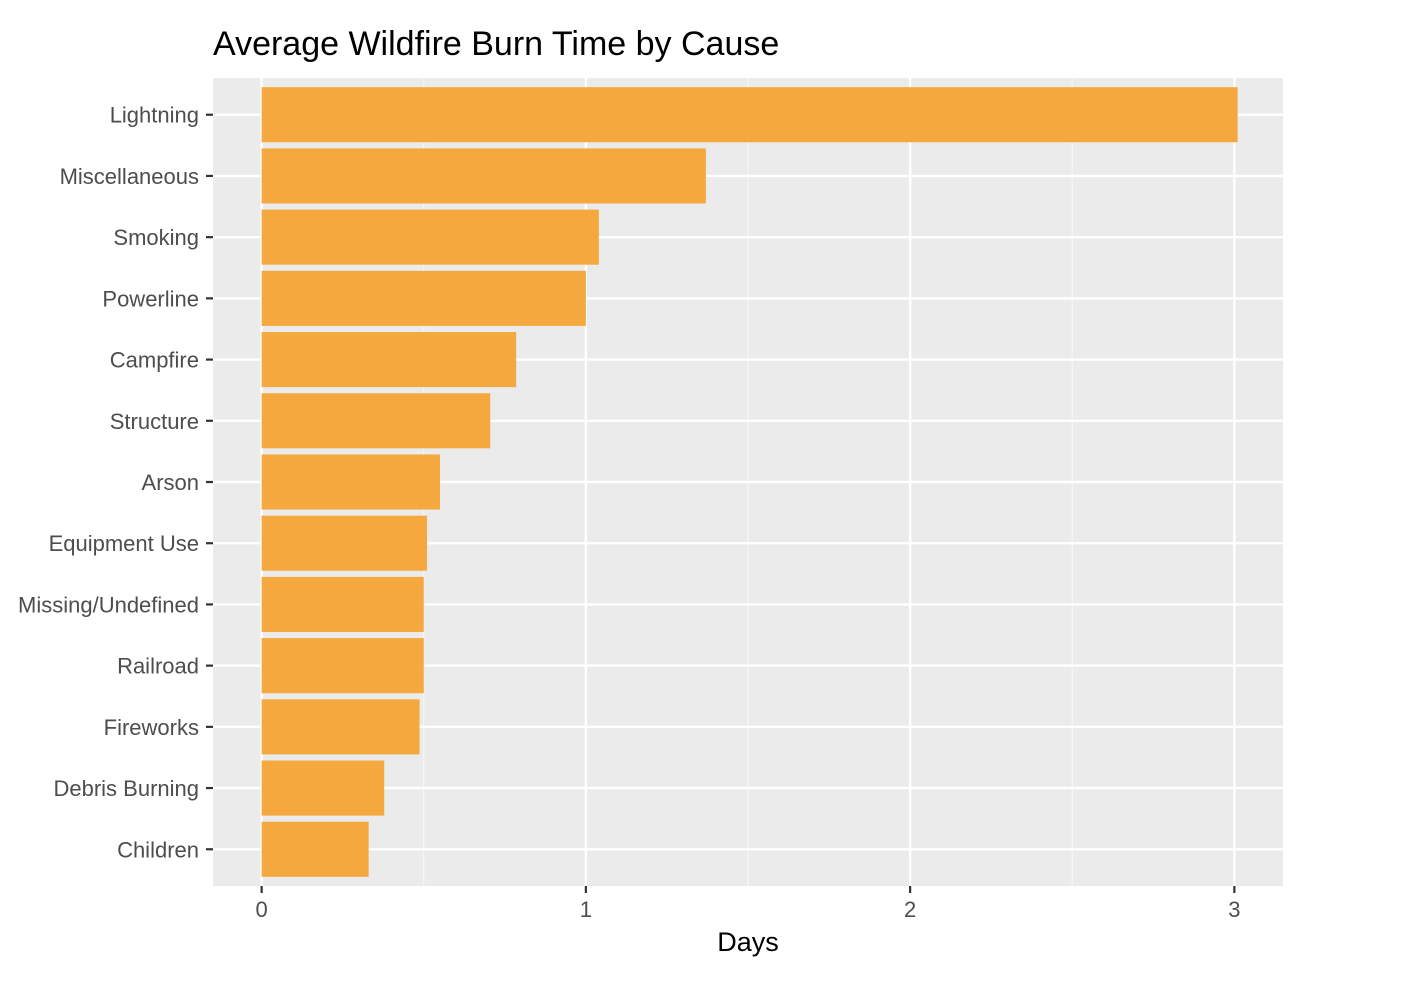 This screenshot has width=1412, height=981. Describe the element at coordinates (151, 727) in the screenshot. I see `y-tick-label: Fireworks` at that location.